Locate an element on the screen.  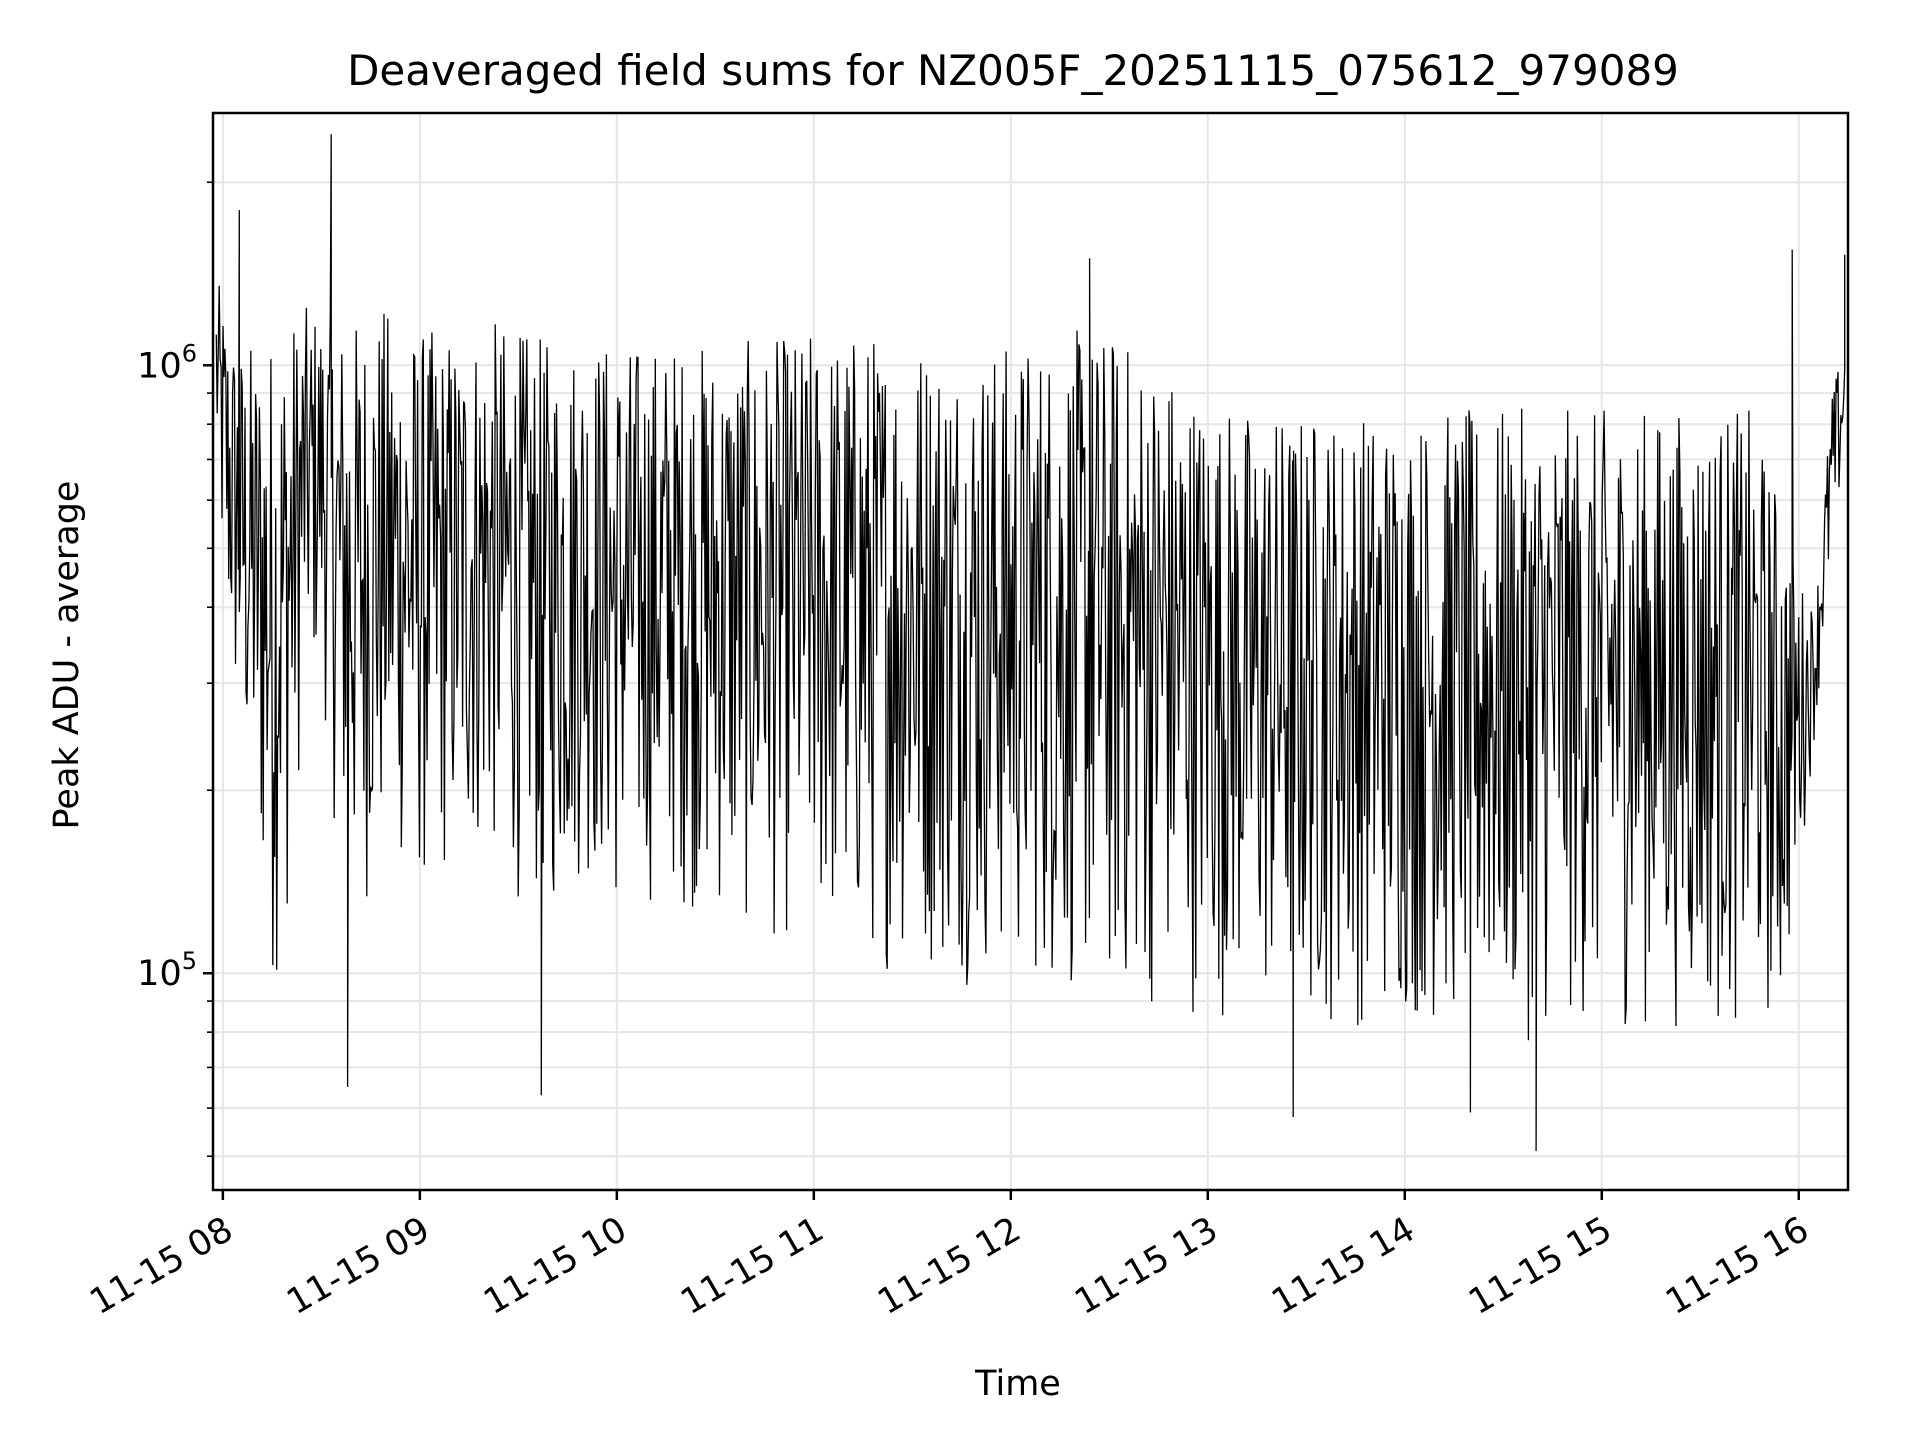
x-tick-label: 11-15 13 is located at coordinates (1146, 1266).